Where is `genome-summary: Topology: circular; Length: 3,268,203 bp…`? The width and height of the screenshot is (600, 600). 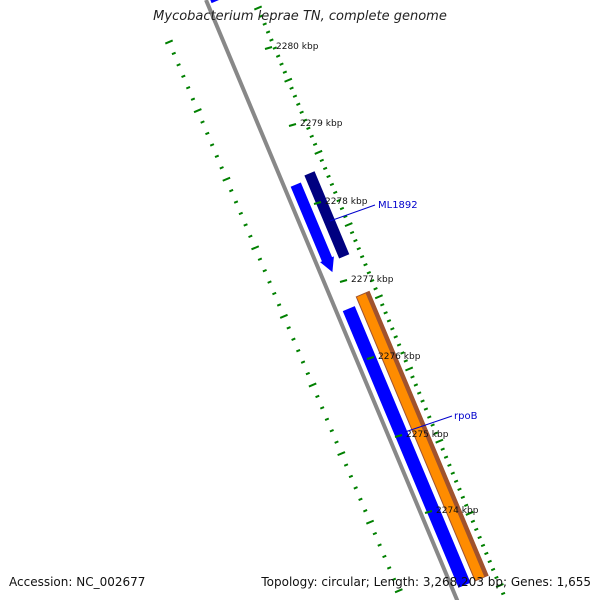 genome-summary: Topology: circular; Length: 3,268,203 bp… is located at coordinates (426, 582).